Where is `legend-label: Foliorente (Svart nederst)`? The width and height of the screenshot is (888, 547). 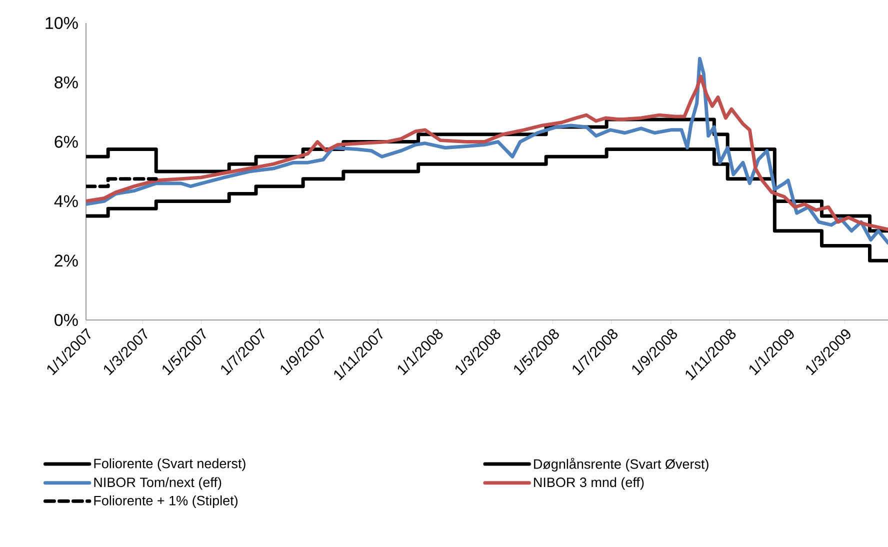 legend-label: Foliorente (Svart nederst) is located at coordinates (170, 464).